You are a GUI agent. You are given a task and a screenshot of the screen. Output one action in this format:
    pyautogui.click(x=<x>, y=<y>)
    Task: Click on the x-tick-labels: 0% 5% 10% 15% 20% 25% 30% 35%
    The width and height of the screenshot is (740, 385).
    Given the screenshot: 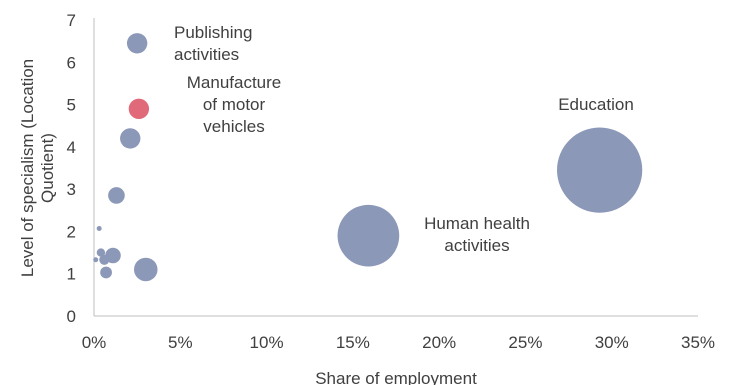 What is the action you would take?
    pyautogui.click(x=398, y=342)
    